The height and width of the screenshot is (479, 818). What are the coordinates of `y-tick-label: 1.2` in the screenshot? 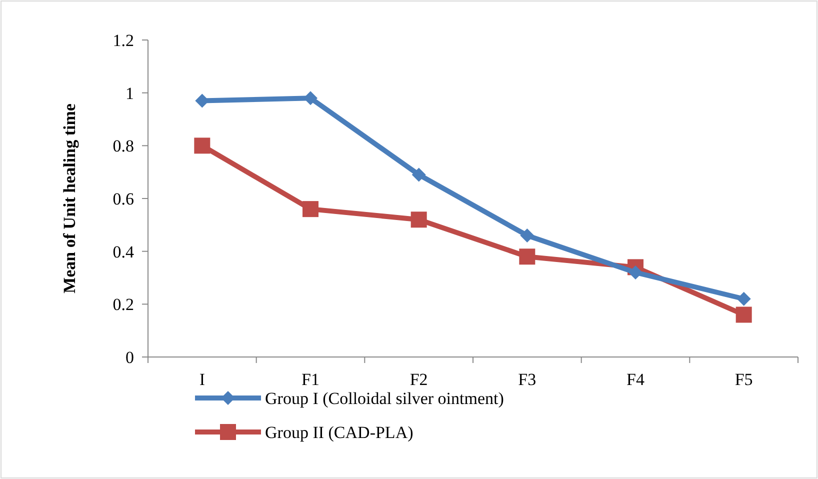 It's located at (123, 40).